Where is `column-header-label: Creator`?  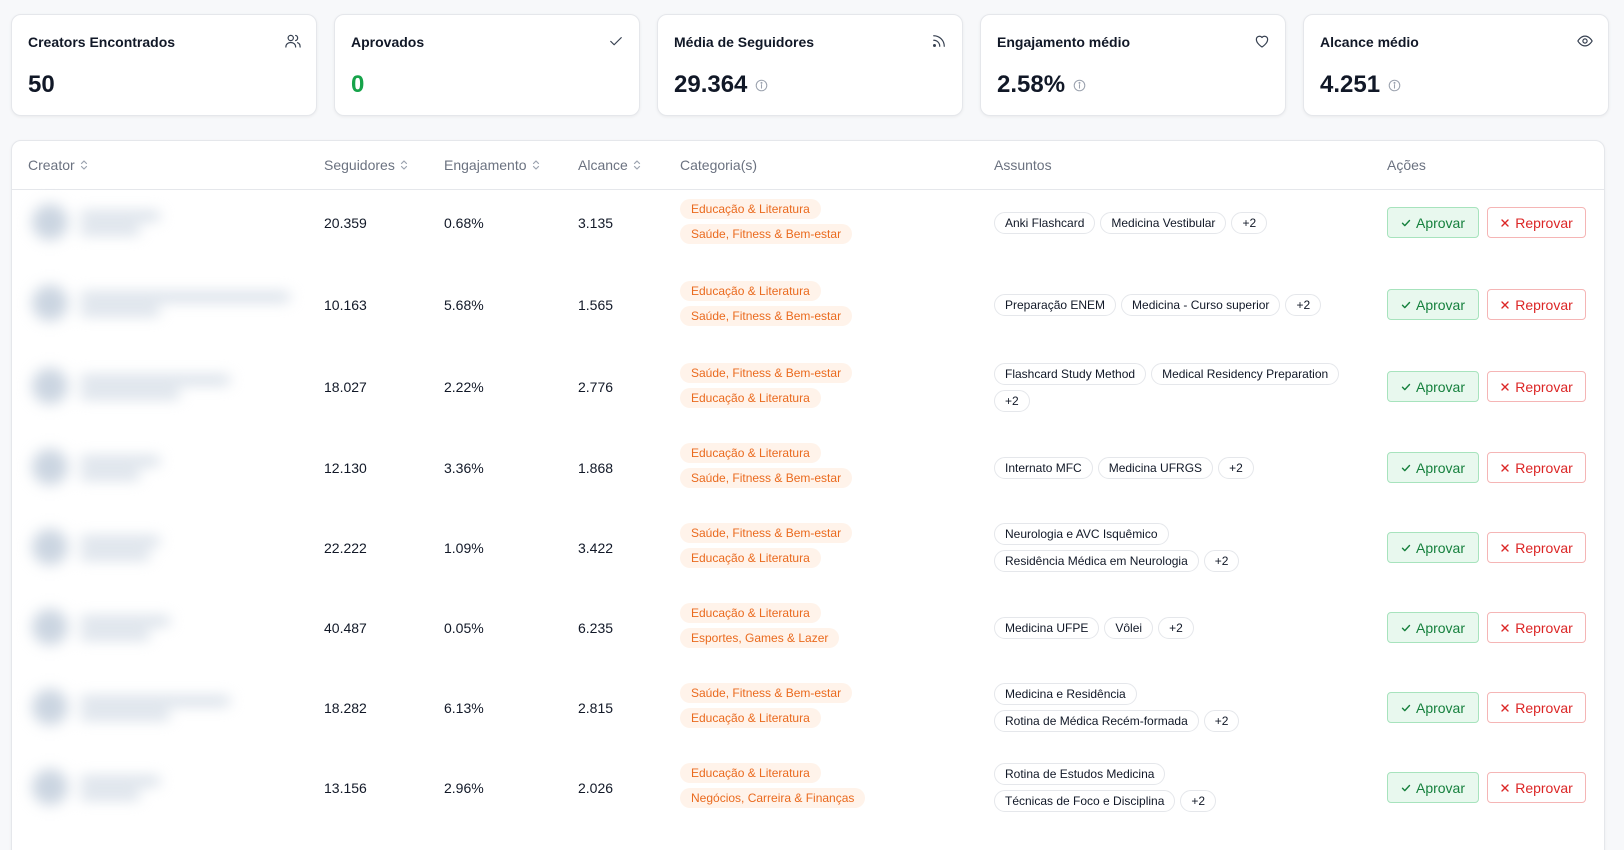
column-header-label: Creator is located at coordinates (51, 165).